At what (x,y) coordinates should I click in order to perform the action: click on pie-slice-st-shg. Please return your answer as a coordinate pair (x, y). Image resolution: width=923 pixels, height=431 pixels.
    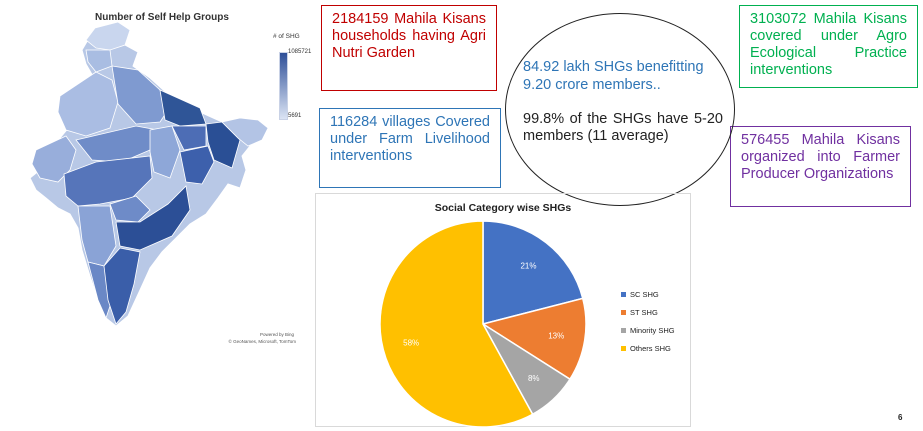
    Looking at the image, I should click on (534, 339).